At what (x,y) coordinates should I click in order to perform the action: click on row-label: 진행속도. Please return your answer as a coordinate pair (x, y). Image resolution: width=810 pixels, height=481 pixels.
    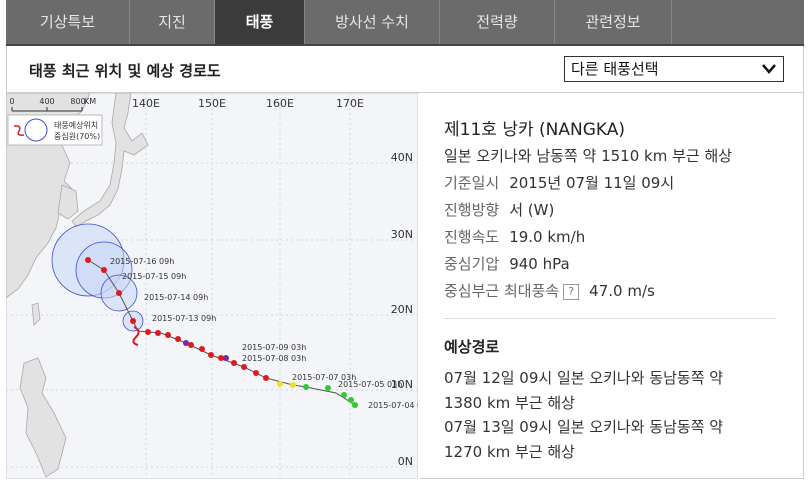
    Looking at the image, I should click on (472, 237).